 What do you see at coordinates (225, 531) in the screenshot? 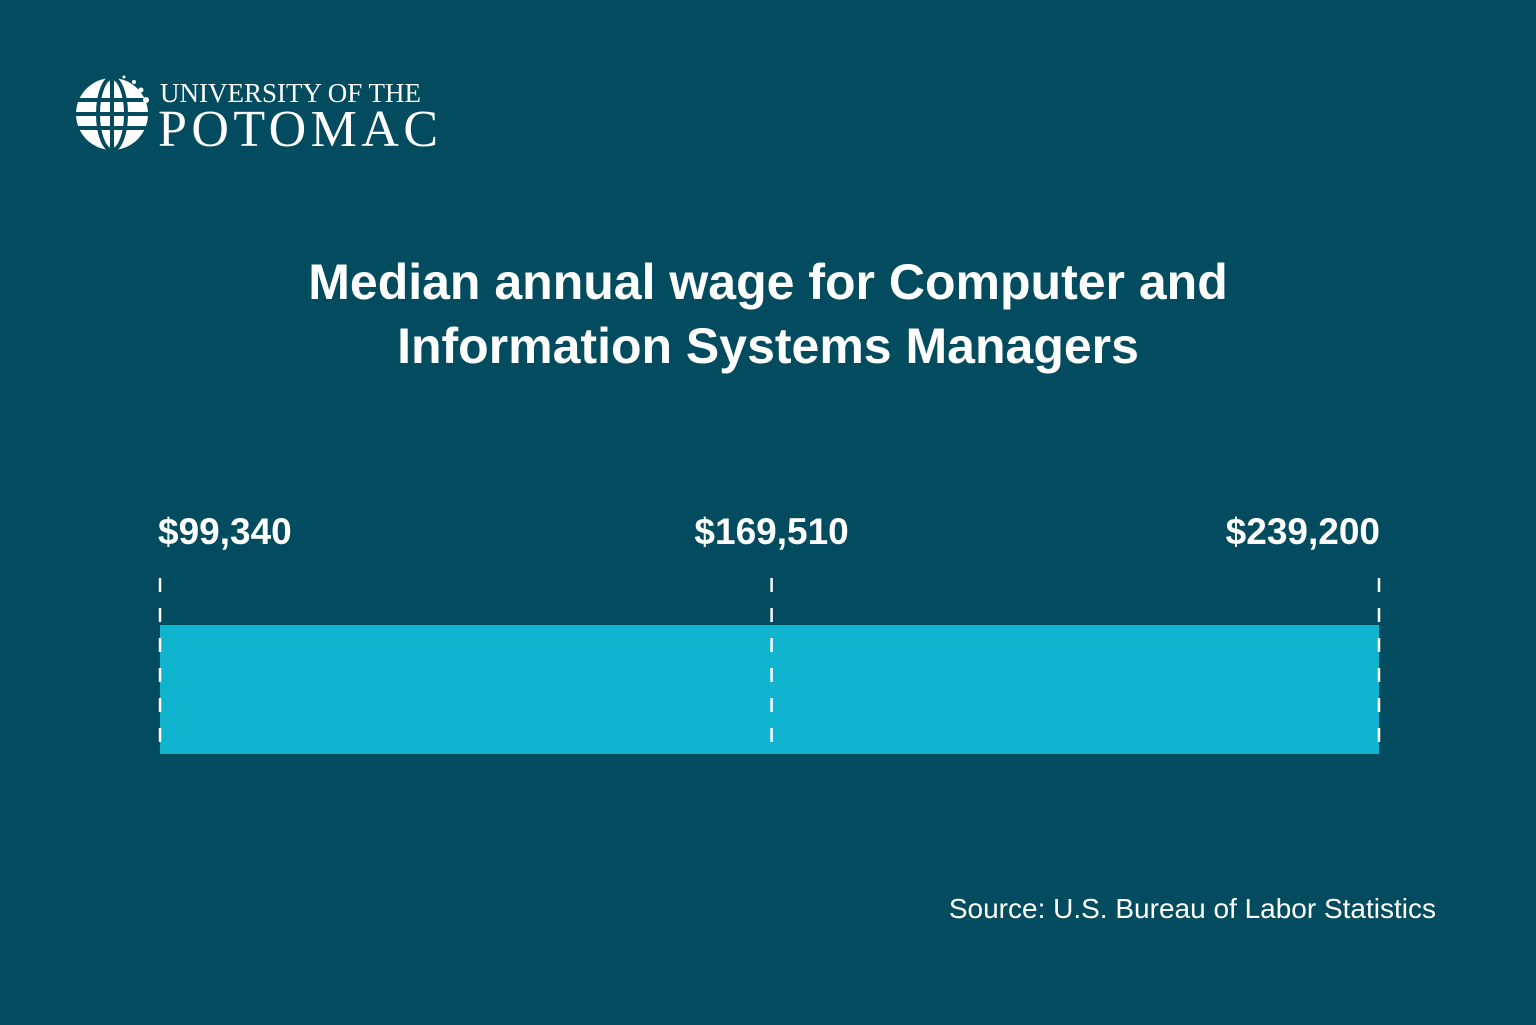
I see `marker-label: $99,340` at bounding box center [225, 531].